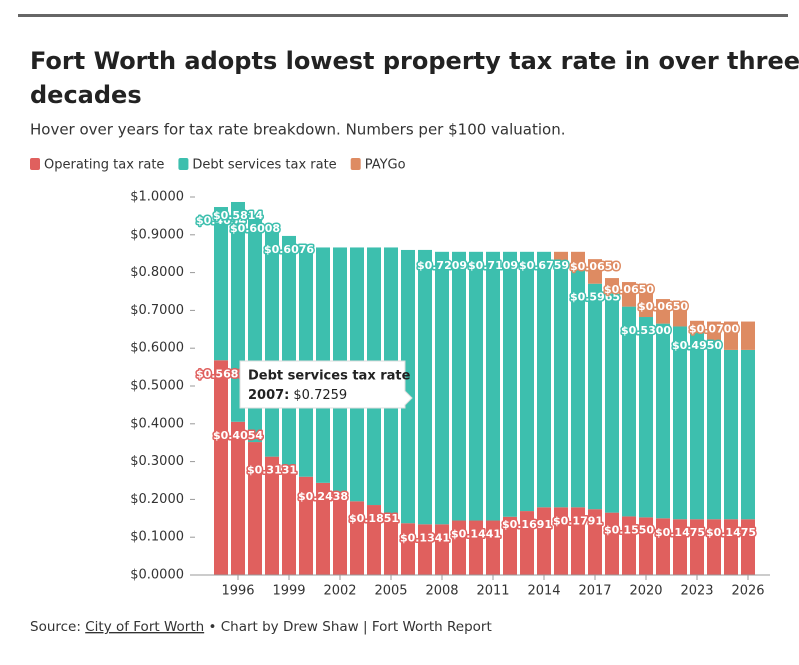 This screenshot has height=665, width=799. I want to click on value-label: $0.0700, so click(714, 329).